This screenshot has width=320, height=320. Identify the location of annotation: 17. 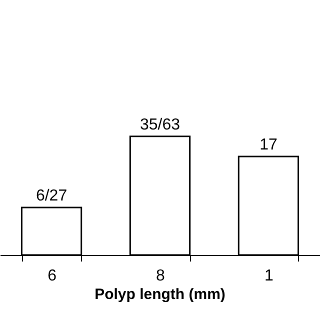
(269, 145).